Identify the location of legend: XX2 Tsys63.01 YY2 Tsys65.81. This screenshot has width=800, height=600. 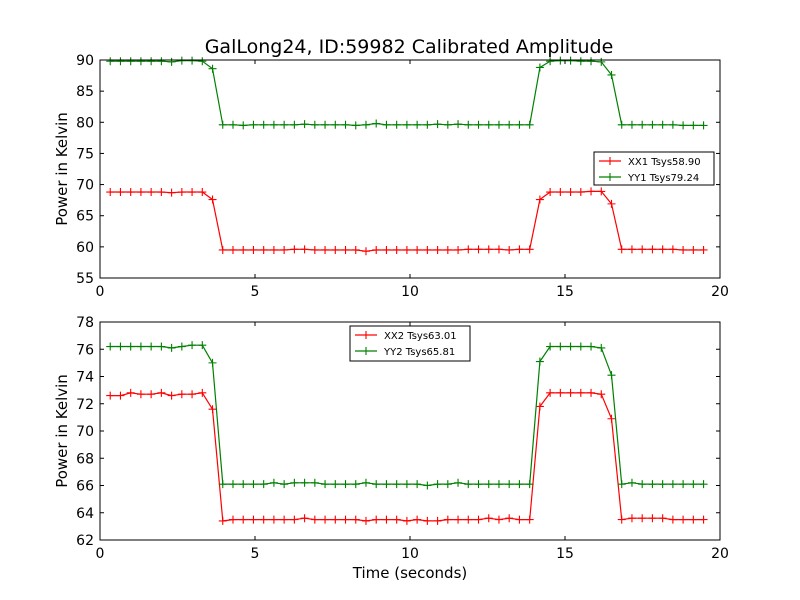
(410, 343).